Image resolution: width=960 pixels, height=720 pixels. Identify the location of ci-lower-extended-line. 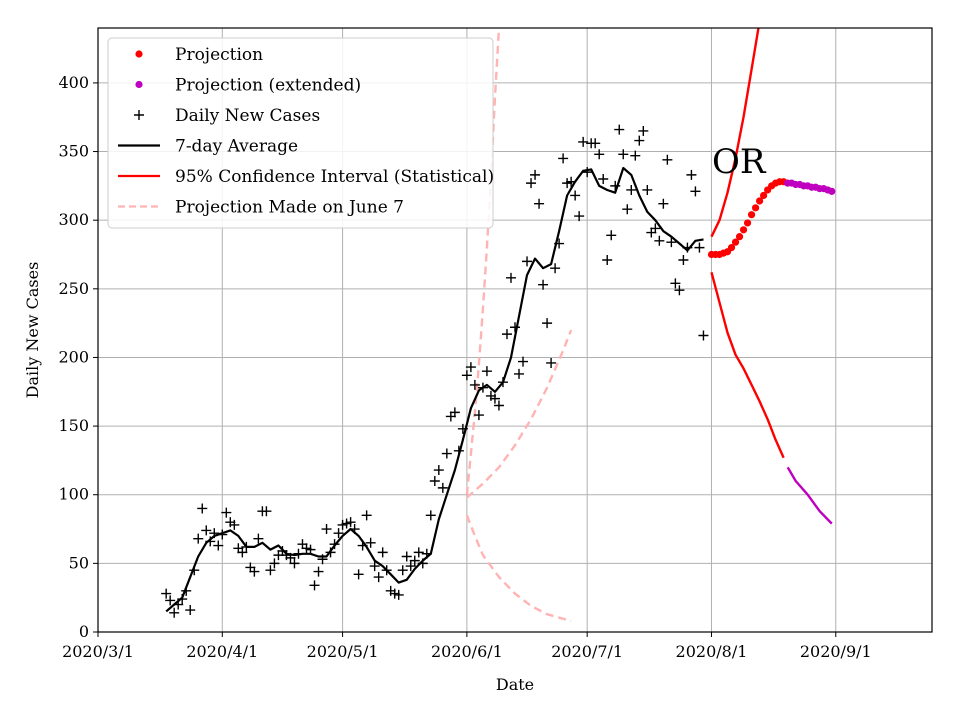
(809, 495).